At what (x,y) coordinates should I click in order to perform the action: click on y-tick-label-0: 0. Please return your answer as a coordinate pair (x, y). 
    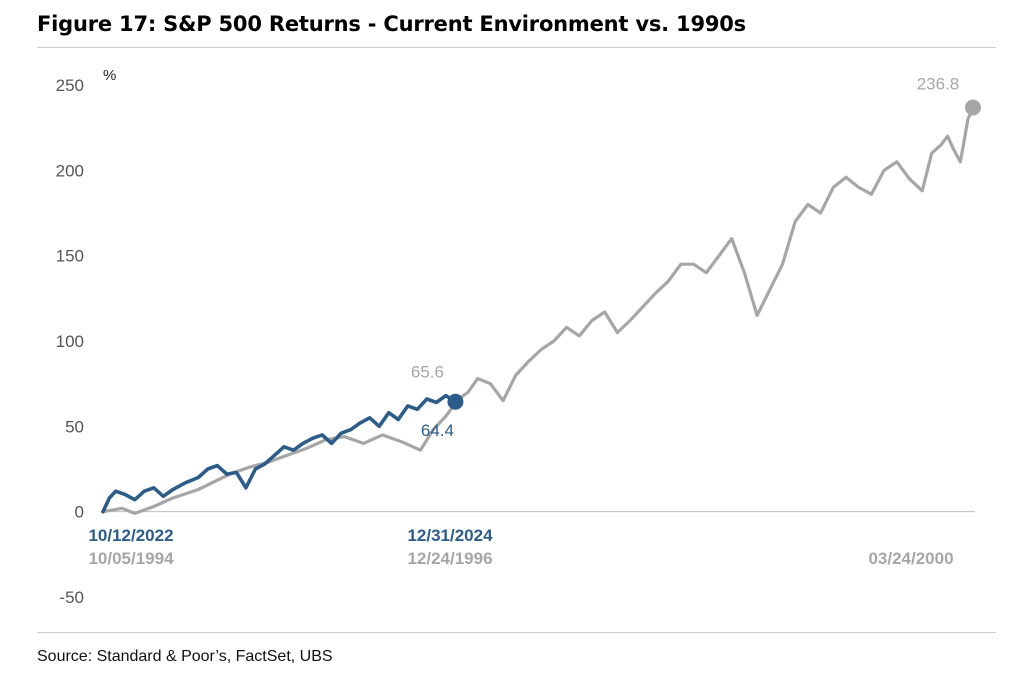
    Looking at the image, I should click on (79, 512).